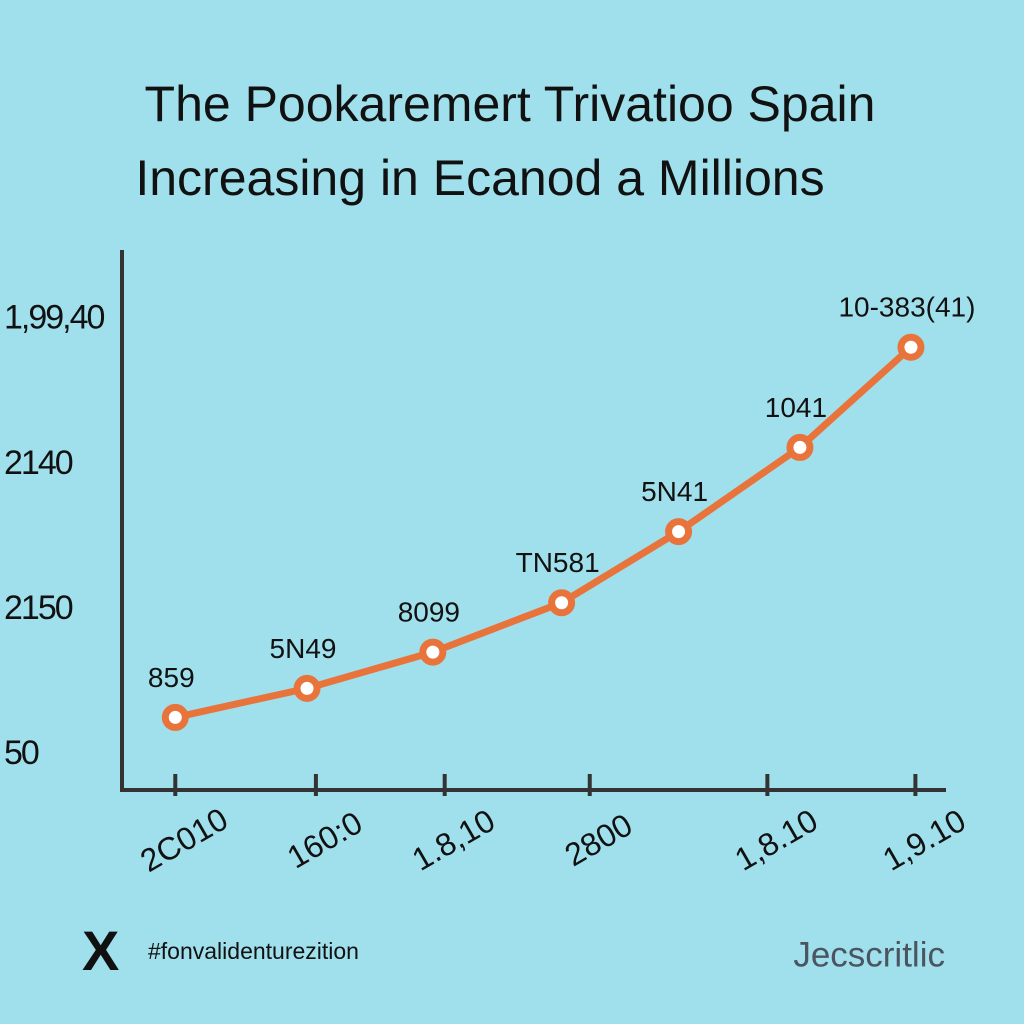 This screenshot has width=1024, height=1024. Describe the element at coordinates (54, 318) in the screenshot. I see `y-tick-label: 1,99,40` at that location.